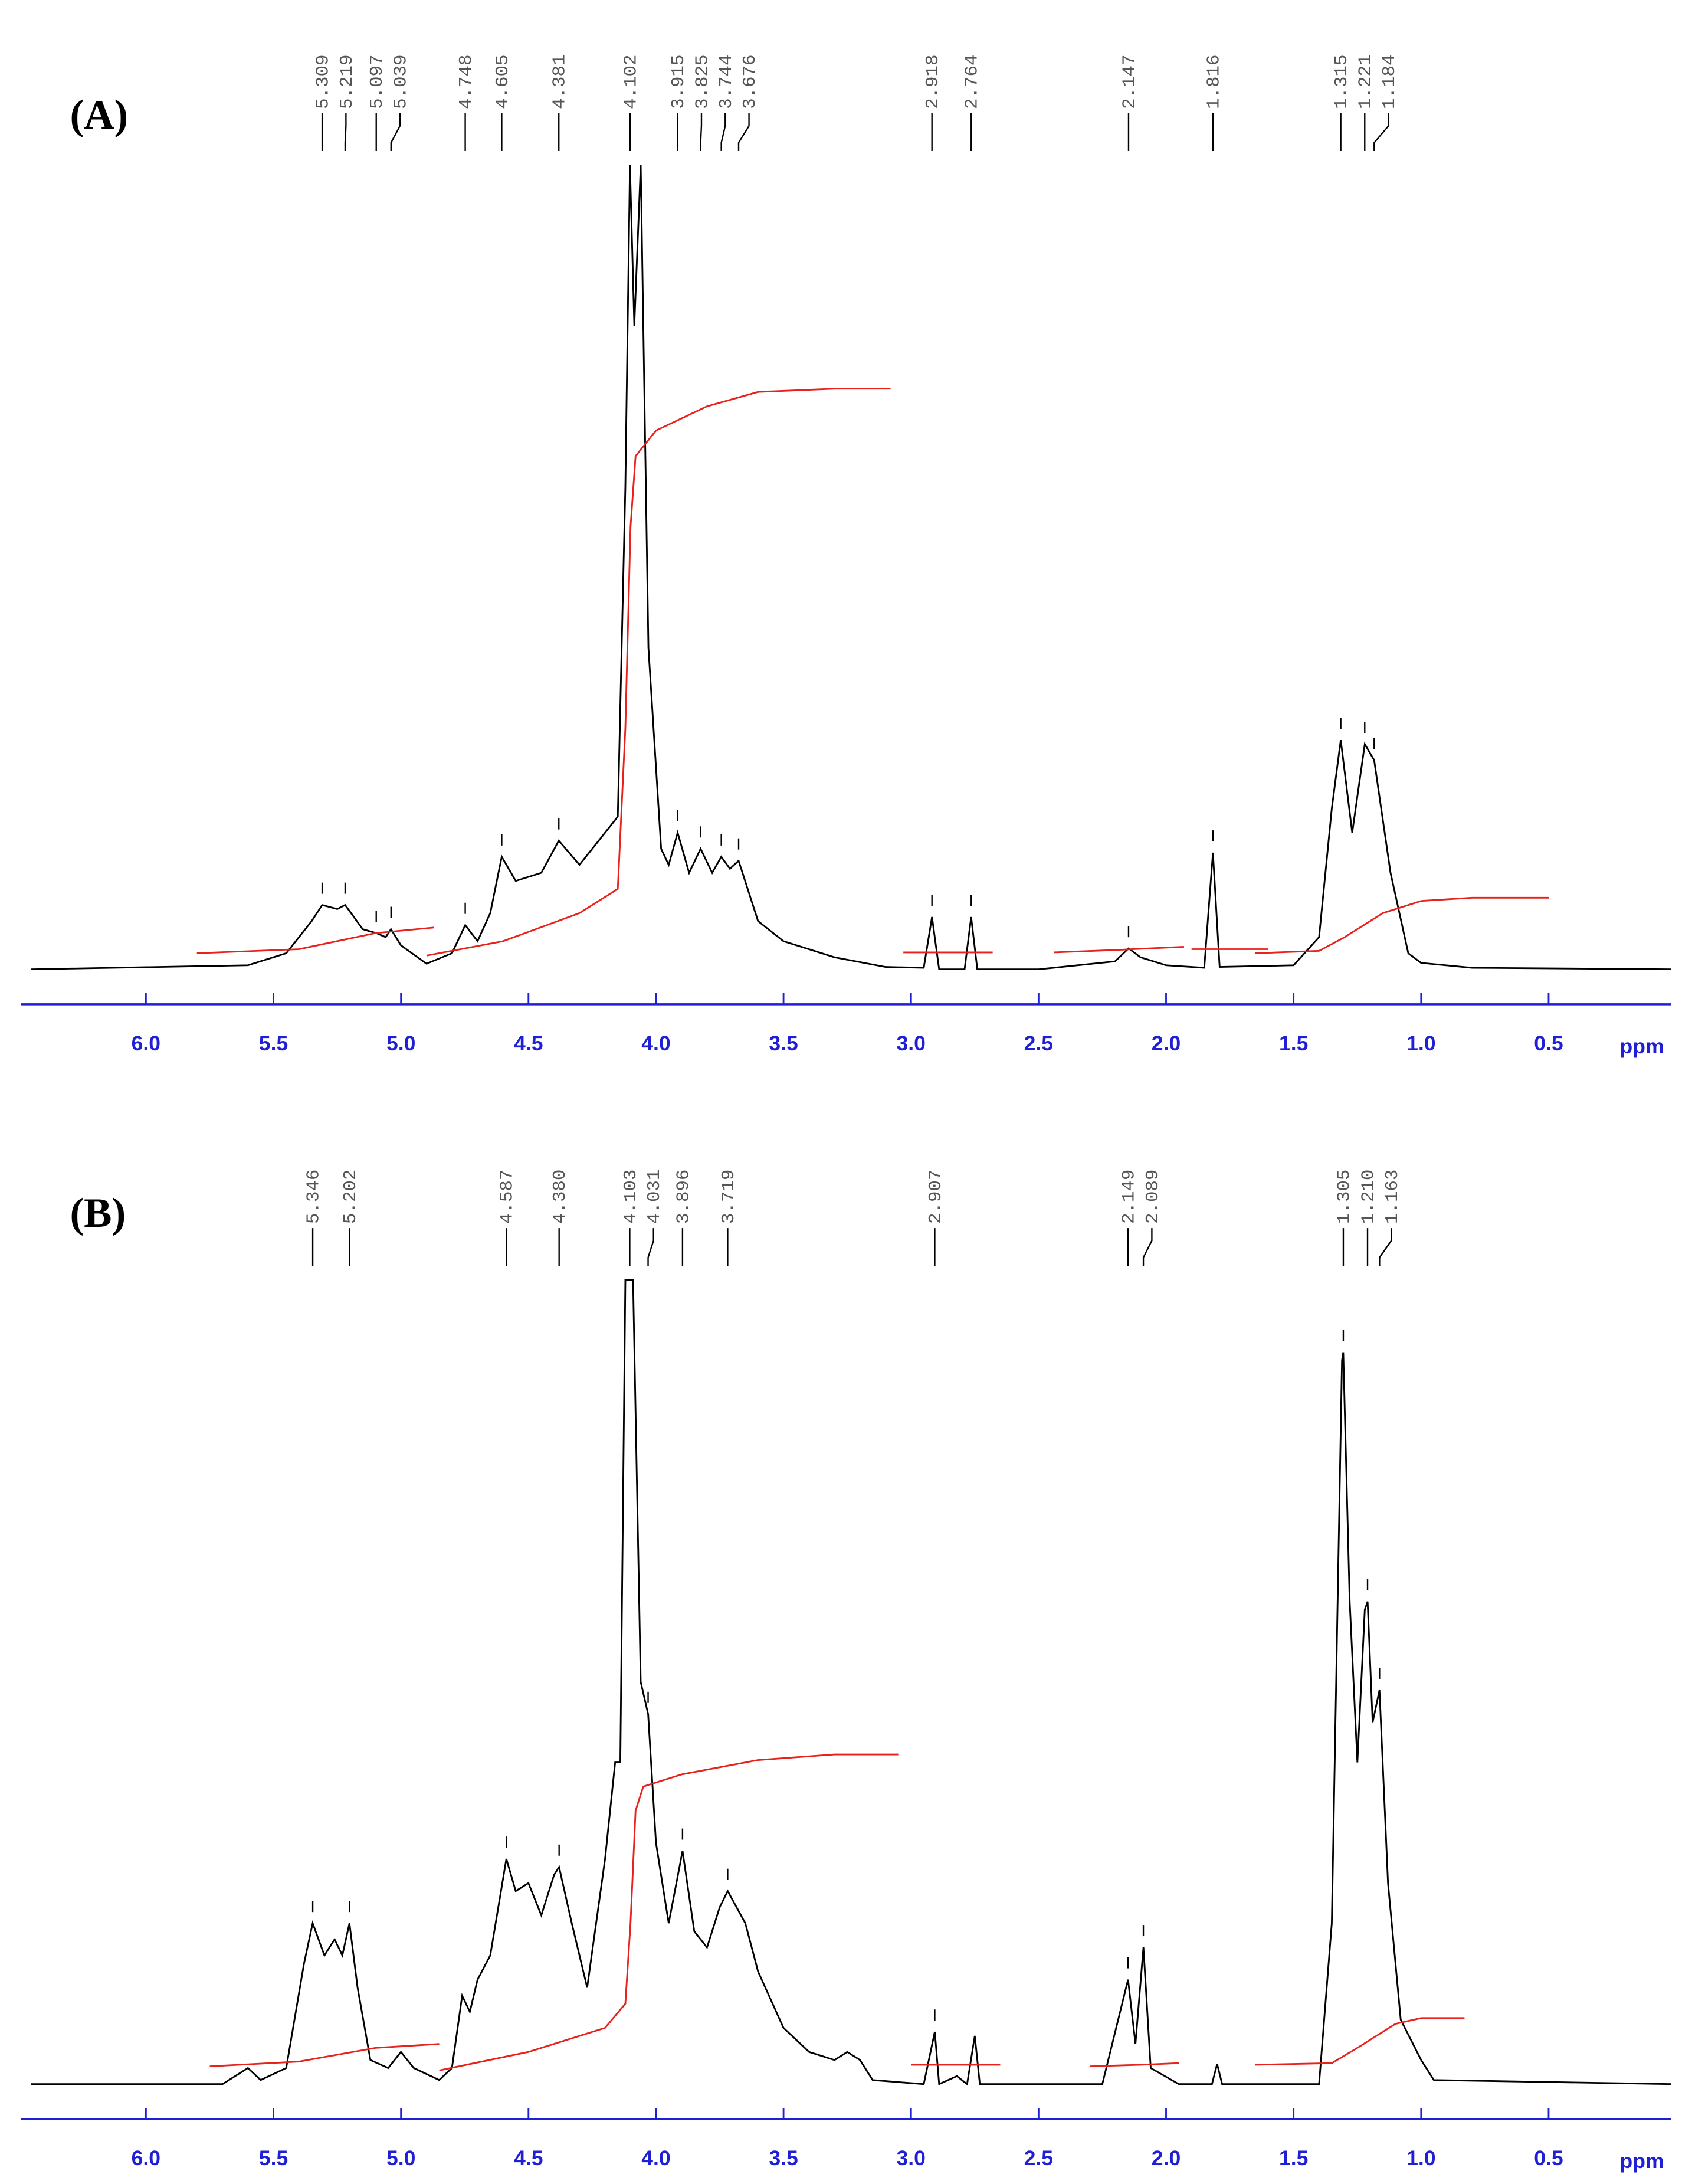 The height and width of the screenshot is (2184, 1692). Describe the element at coordinates (347, 82) in the screenshot. I see `peak-label: 5.219` at that location.